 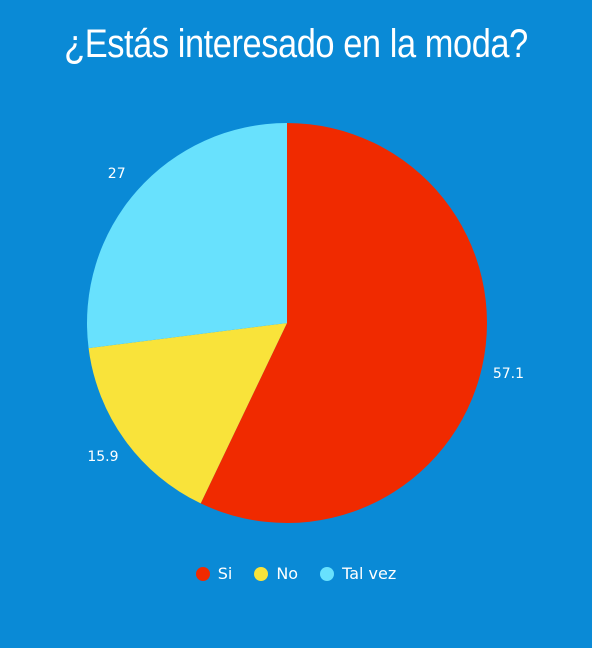 I want to click on pie-slice-no, so click(x=187, y=413).